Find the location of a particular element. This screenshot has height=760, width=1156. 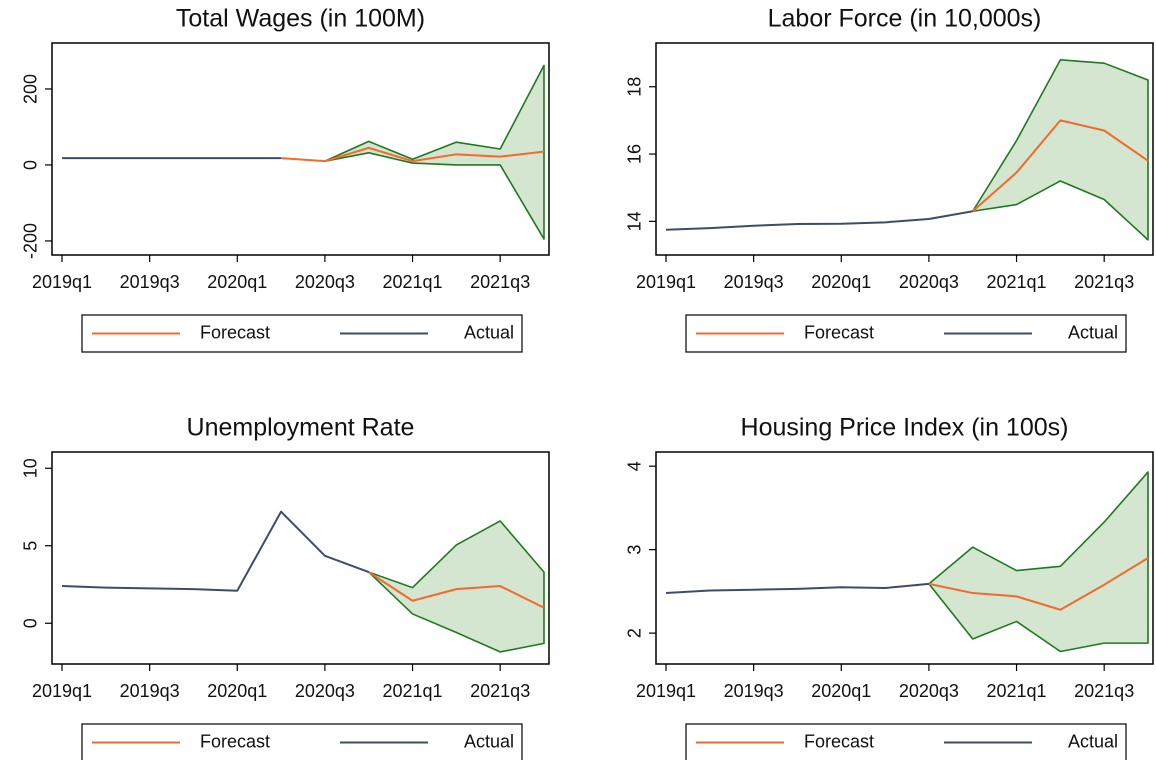

y-tick-label: 2 is located at coordinates (635, 633).